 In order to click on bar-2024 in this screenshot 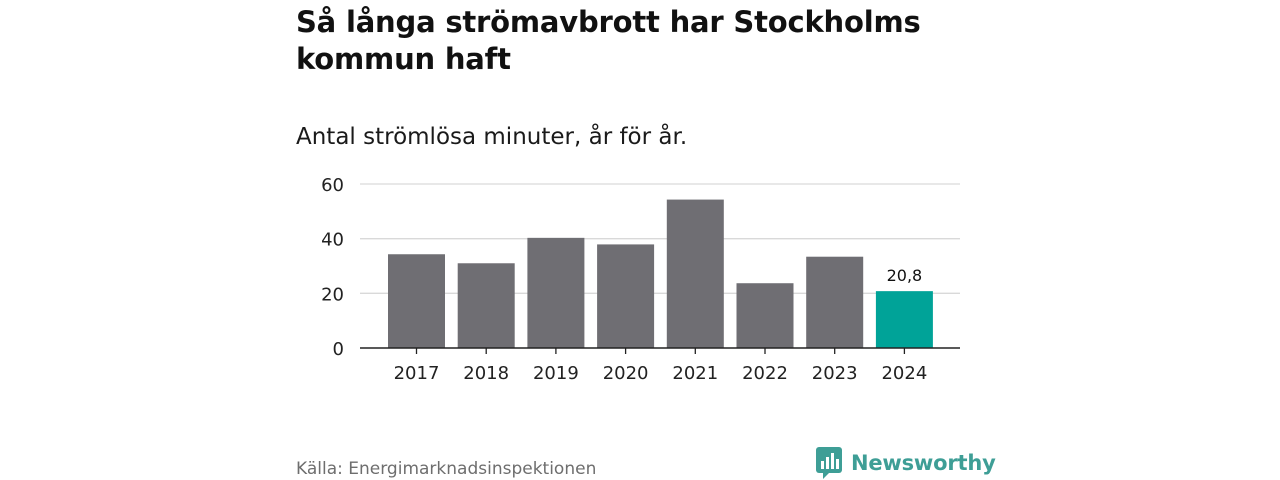, I will do `click(904, 319)`.